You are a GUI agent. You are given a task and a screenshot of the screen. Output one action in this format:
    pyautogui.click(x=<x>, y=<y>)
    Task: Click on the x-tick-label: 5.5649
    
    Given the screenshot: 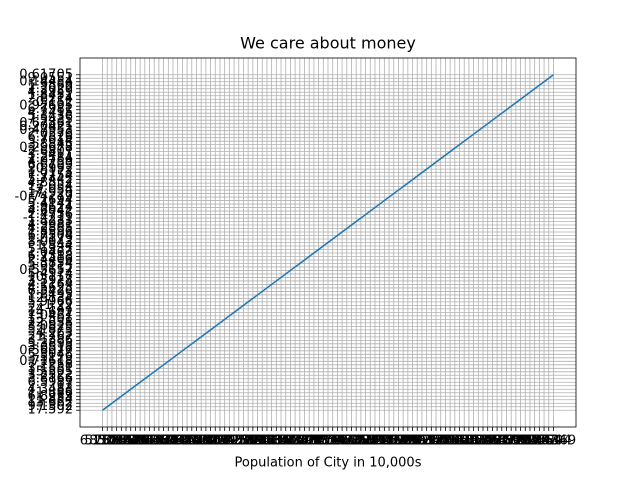 What is the action you would take?
    pyautogui.click(x=216, y=441)
    